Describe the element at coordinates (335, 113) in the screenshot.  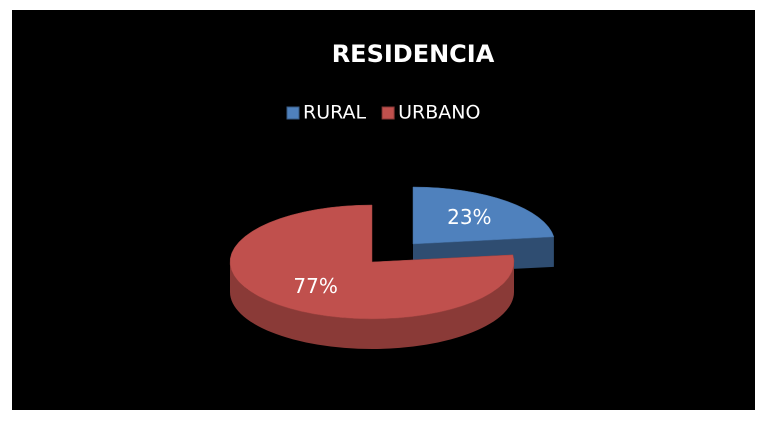
I see `legend-label: RURAL` at that location.